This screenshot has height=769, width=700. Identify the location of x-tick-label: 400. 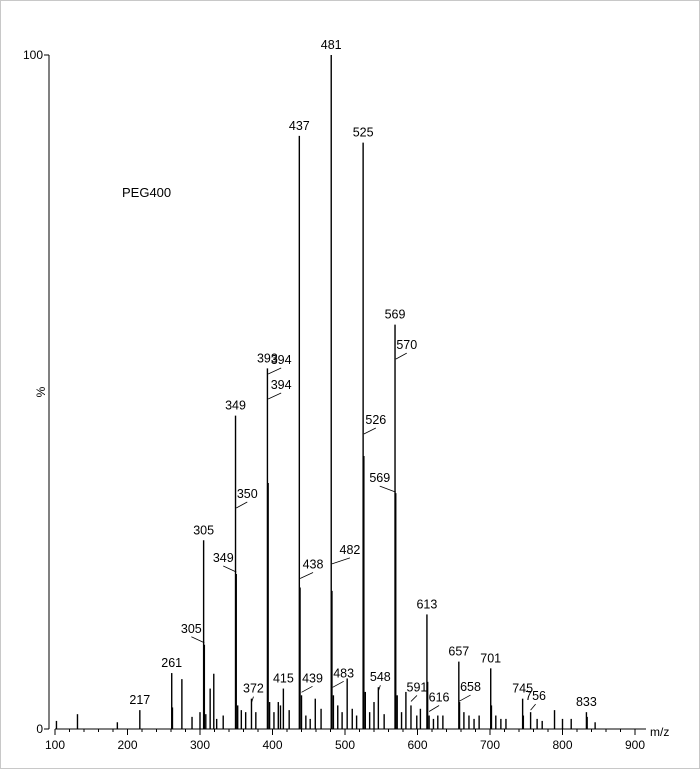
(272, 745).